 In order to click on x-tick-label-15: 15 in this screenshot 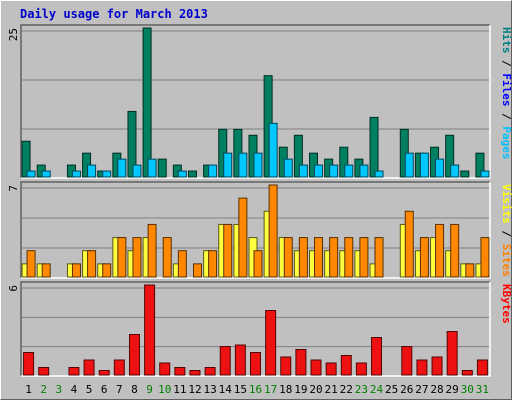, I will do `click(240, 389)`.